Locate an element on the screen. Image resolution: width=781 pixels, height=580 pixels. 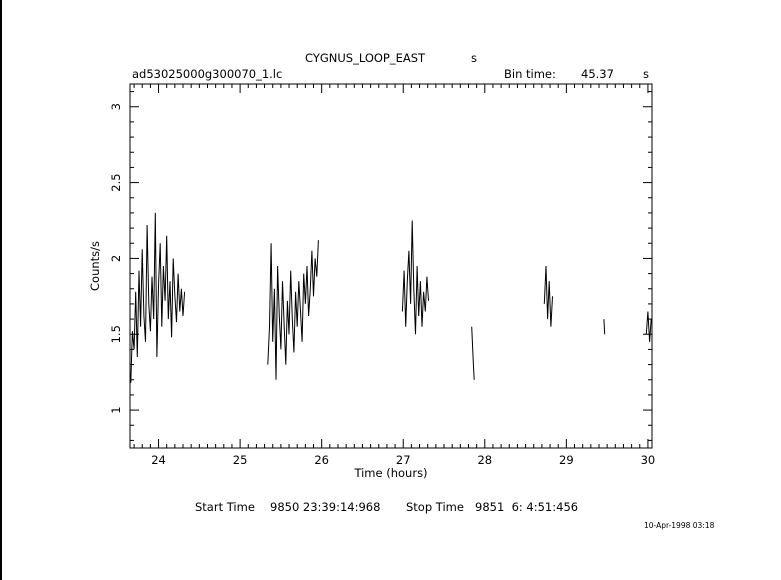
y-tick-label: 2 is located at coordinates (116, 258).